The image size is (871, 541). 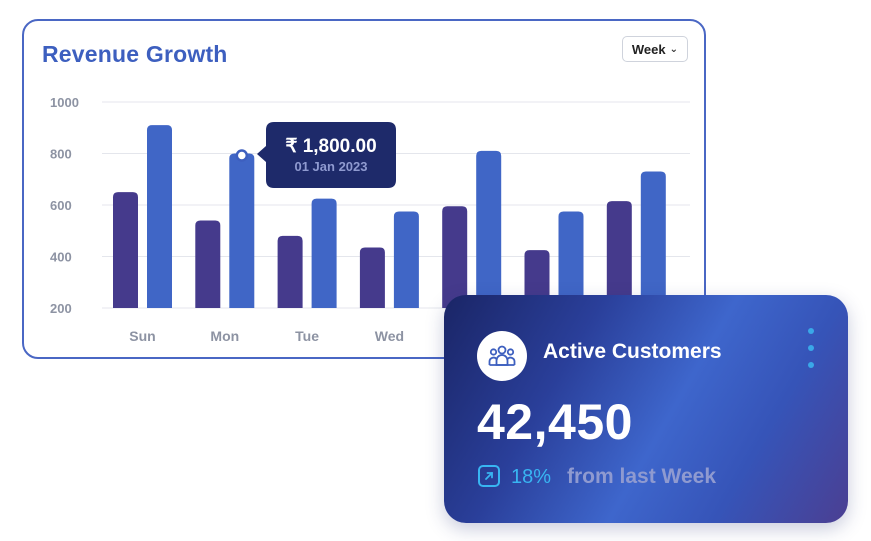 I want to click on x-tick-label: Mon, so click(x=224, y=336).